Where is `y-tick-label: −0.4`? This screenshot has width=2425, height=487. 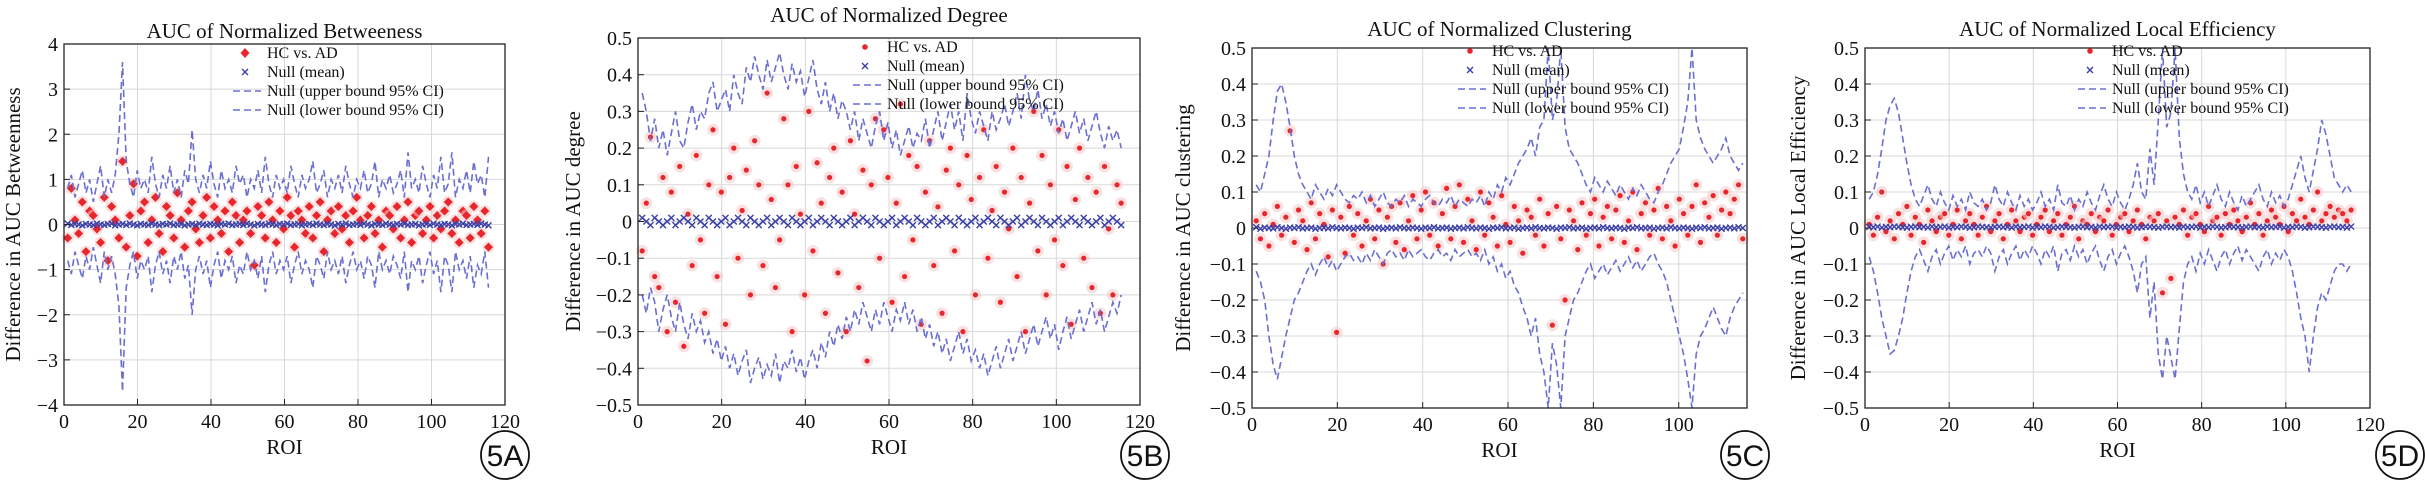 y-tick-label: −0.4 is located at coordinates (1841, 373).